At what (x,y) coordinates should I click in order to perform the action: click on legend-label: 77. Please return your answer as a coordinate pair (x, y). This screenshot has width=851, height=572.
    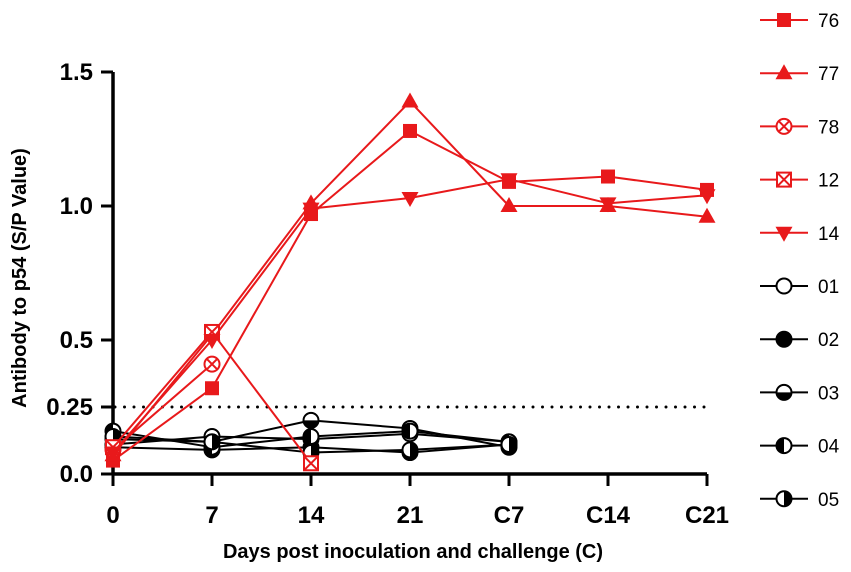
    Looking at the image, I should click on (828, 74).